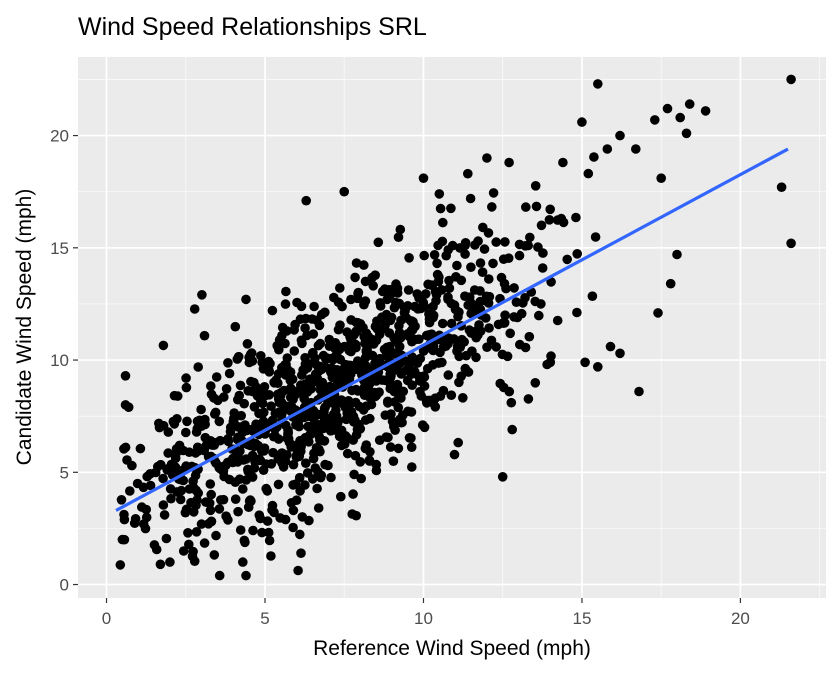  What do you see at coordinates (106, 618) in the screenshot?
I see `x-tick-label: 0` at bounding box center [106, 618].